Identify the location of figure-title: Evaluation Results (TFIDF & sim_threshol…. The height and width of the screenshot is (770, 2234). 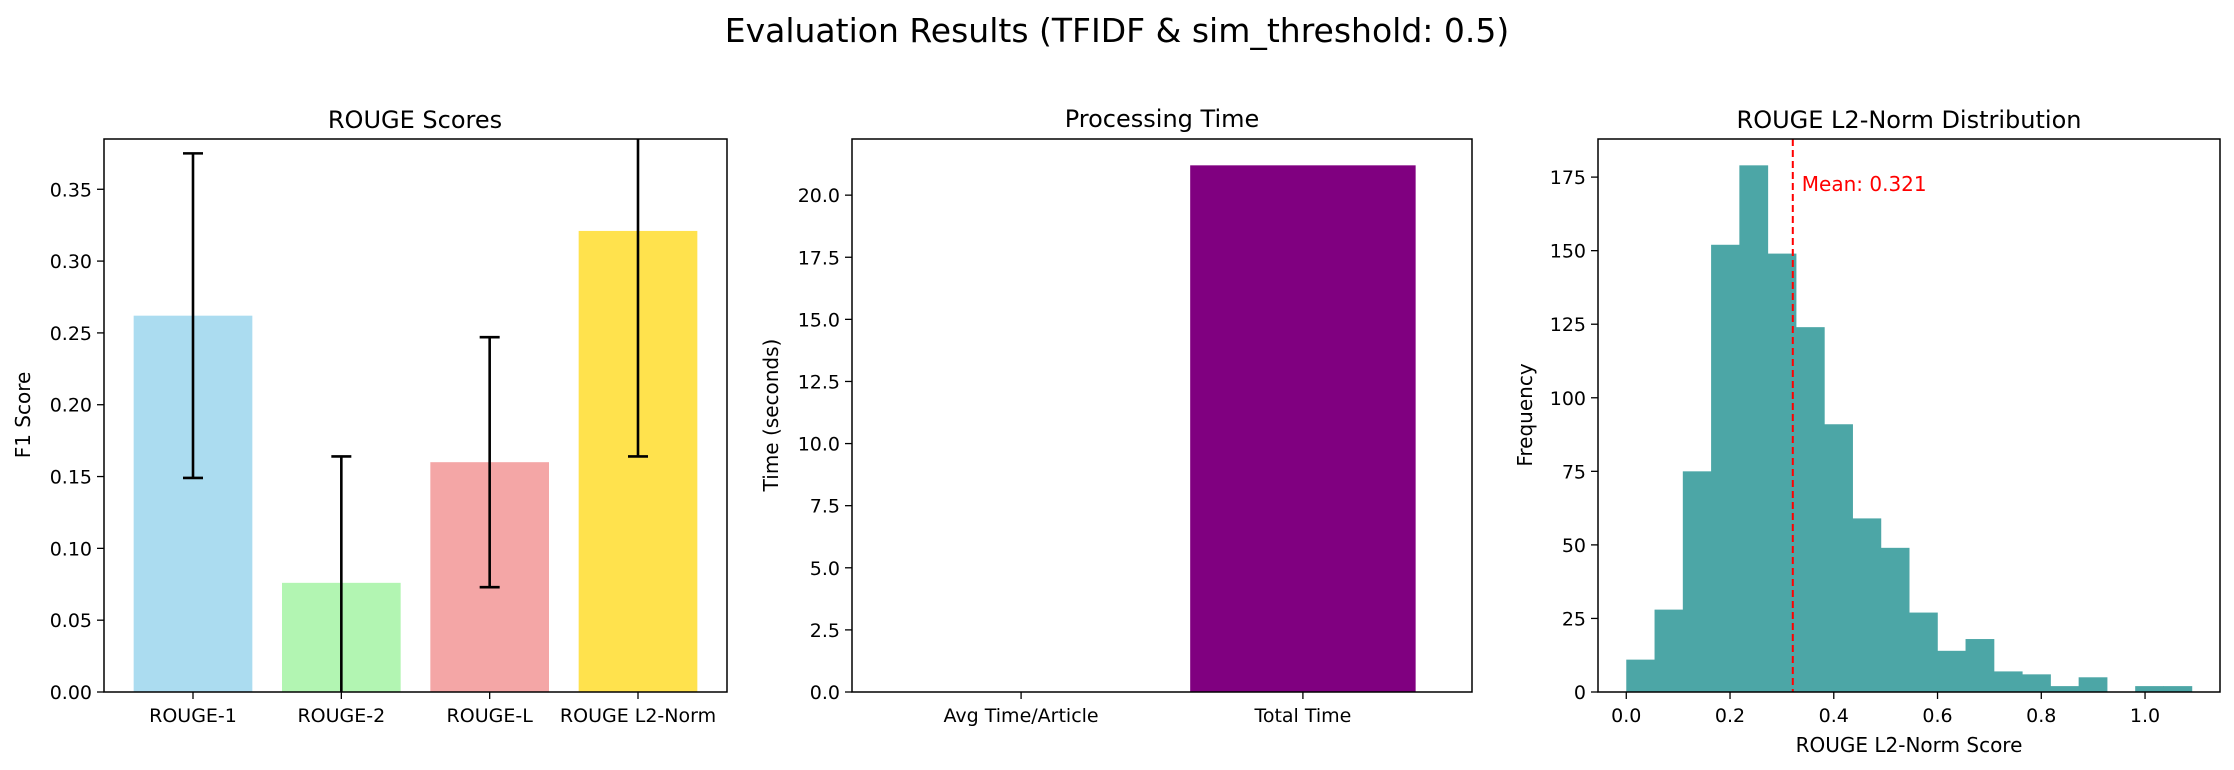
(1117, 30).